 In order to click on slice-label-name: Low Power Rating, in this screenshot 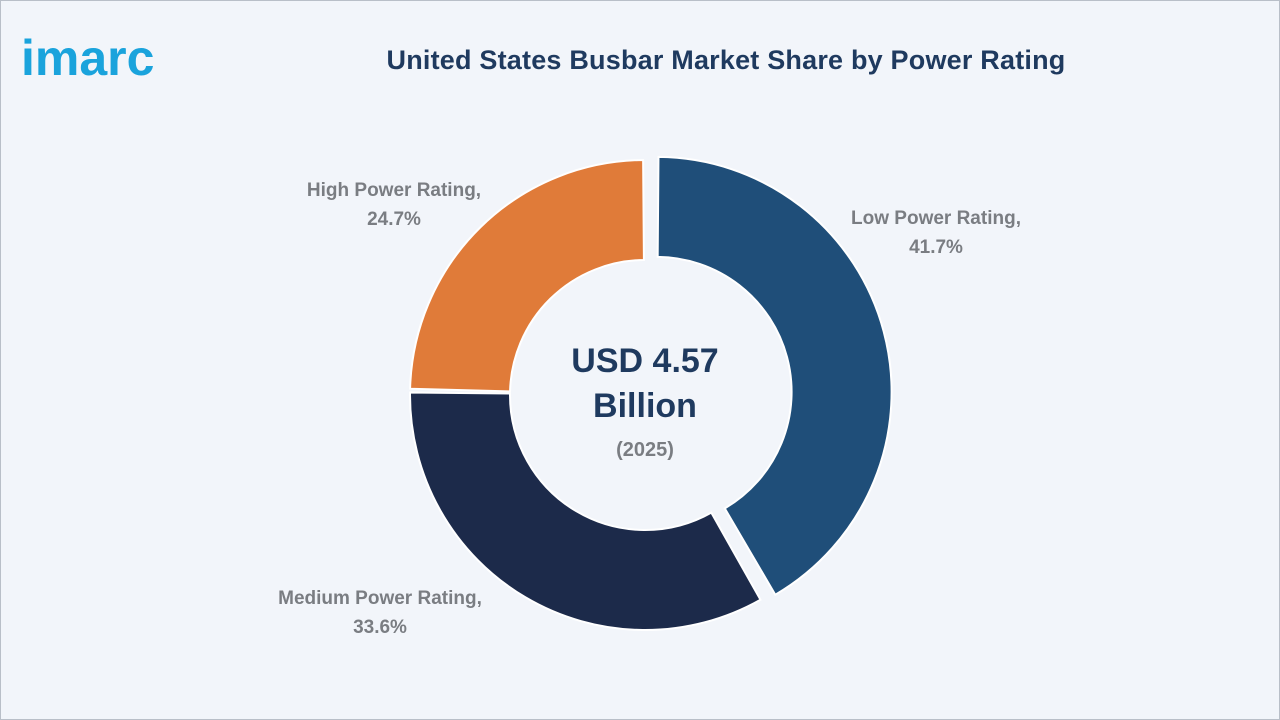, I will do `click(936, 218)`.